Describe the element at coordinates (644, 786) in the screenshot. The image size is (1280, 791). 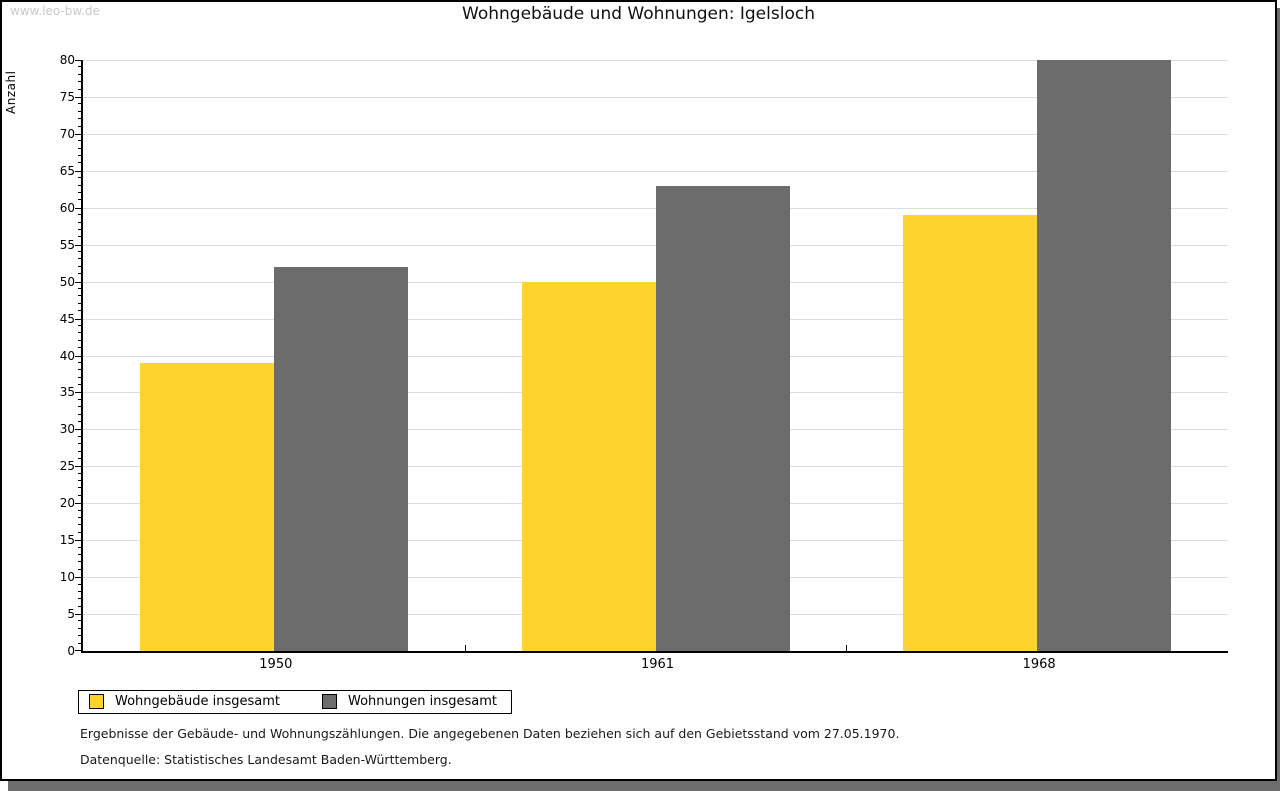
I see `drop-shadow-bottom` at that location.